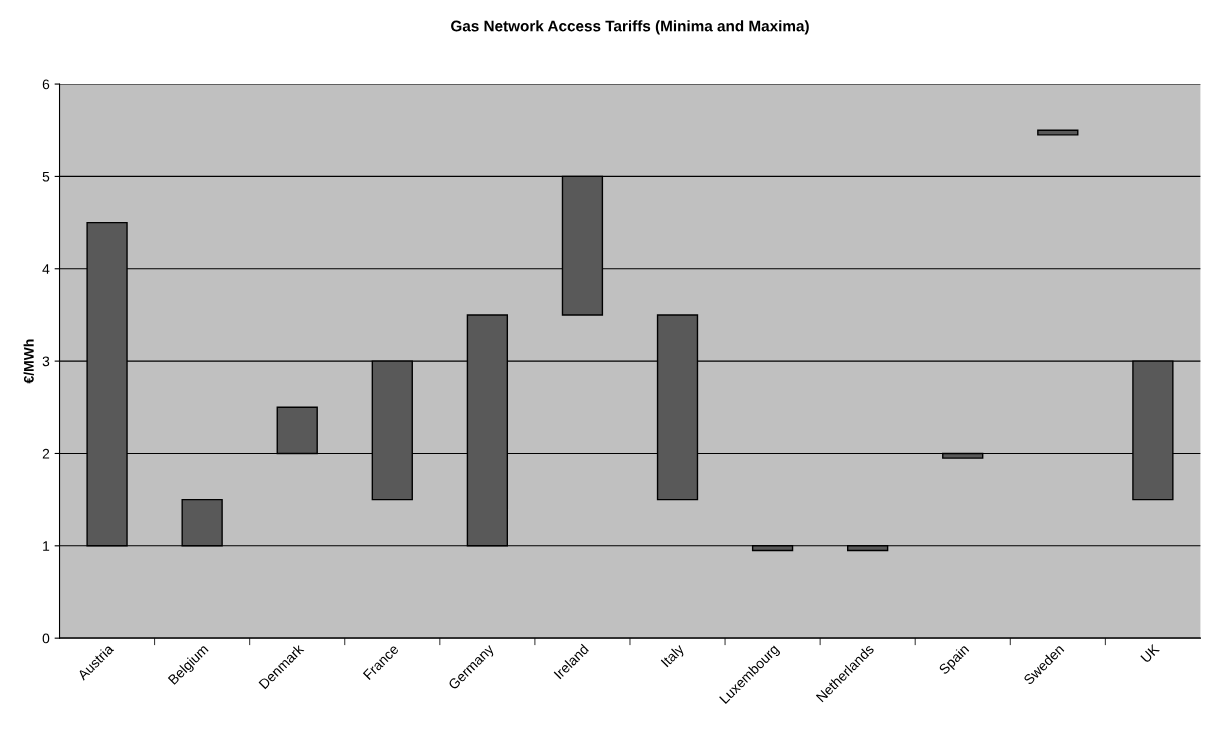 The image size is (1215, 731). I want to click on x-tick-label: UK, so click(1150, 653).